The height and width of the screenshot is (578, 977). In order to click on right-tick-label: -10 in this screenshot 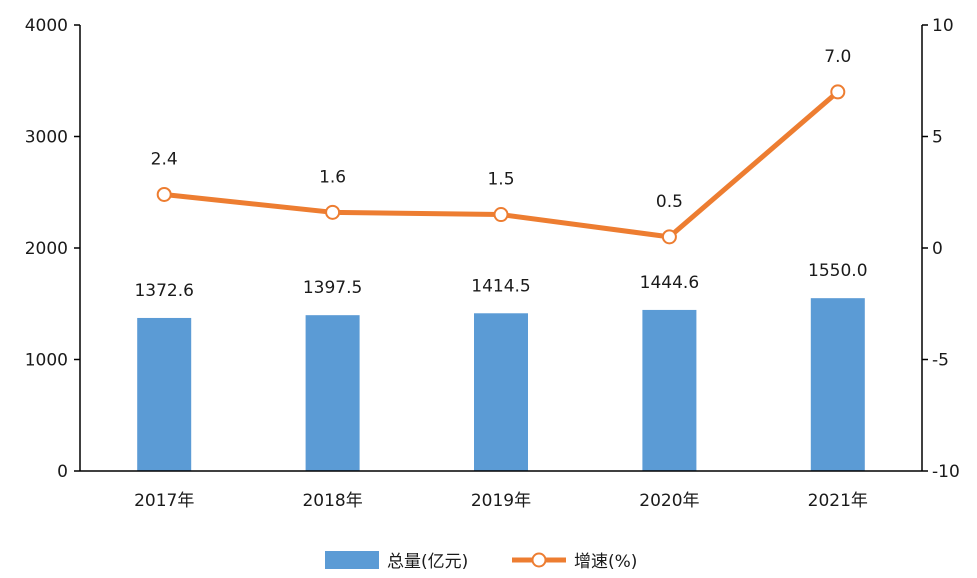, I will do `click(946, 472)`.